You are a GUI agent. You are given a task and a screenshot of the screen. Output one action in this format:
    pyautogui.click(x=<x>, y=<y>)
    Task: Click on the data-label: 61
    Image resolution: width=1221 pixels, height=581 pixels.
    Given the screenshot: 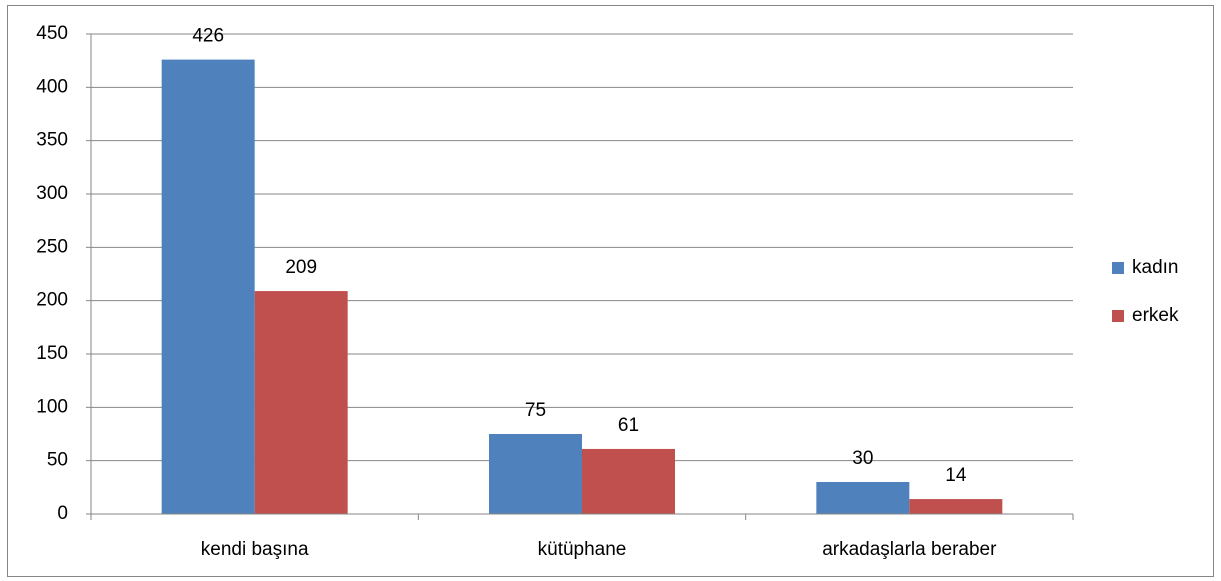 What is the action you would take?
    pyautogui.click(x=628, y=425)
    